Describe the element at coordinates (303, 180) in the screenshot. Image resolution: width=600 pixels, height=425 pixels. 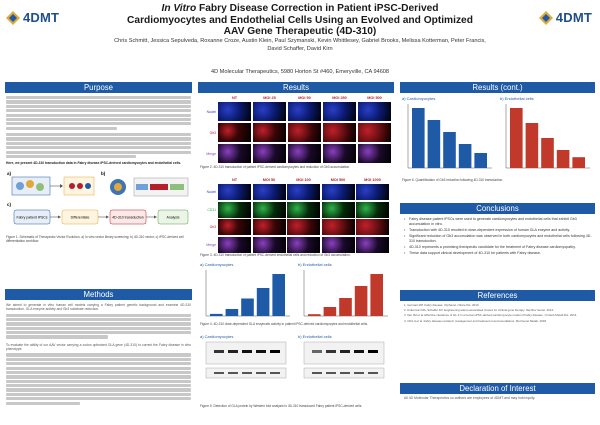
I see `fig3-column-label: MOI 100` at that location.